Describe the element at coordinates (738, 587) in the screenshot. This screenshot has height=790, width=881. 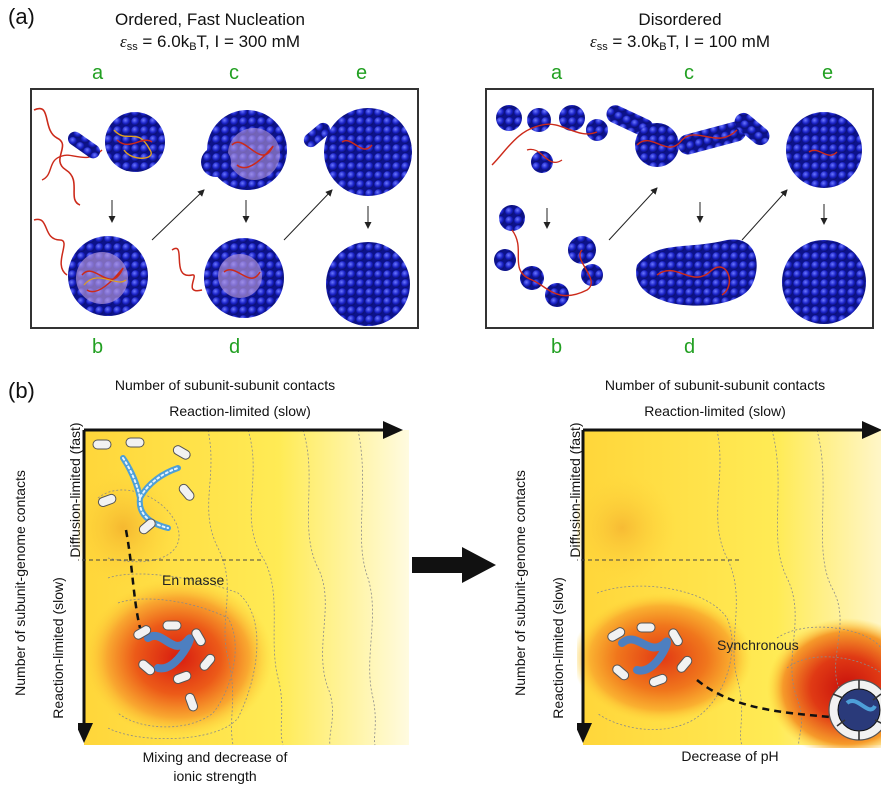
I see `right-landscape-contours` at that location.